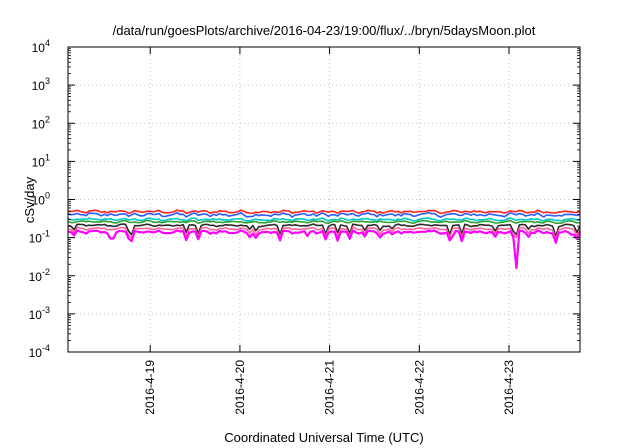 The height and width of the screenshot is (448, 640). Describe the element at coordinates (41, 84) in the screenshot. I see `y-tick-label: 10³` at that location.